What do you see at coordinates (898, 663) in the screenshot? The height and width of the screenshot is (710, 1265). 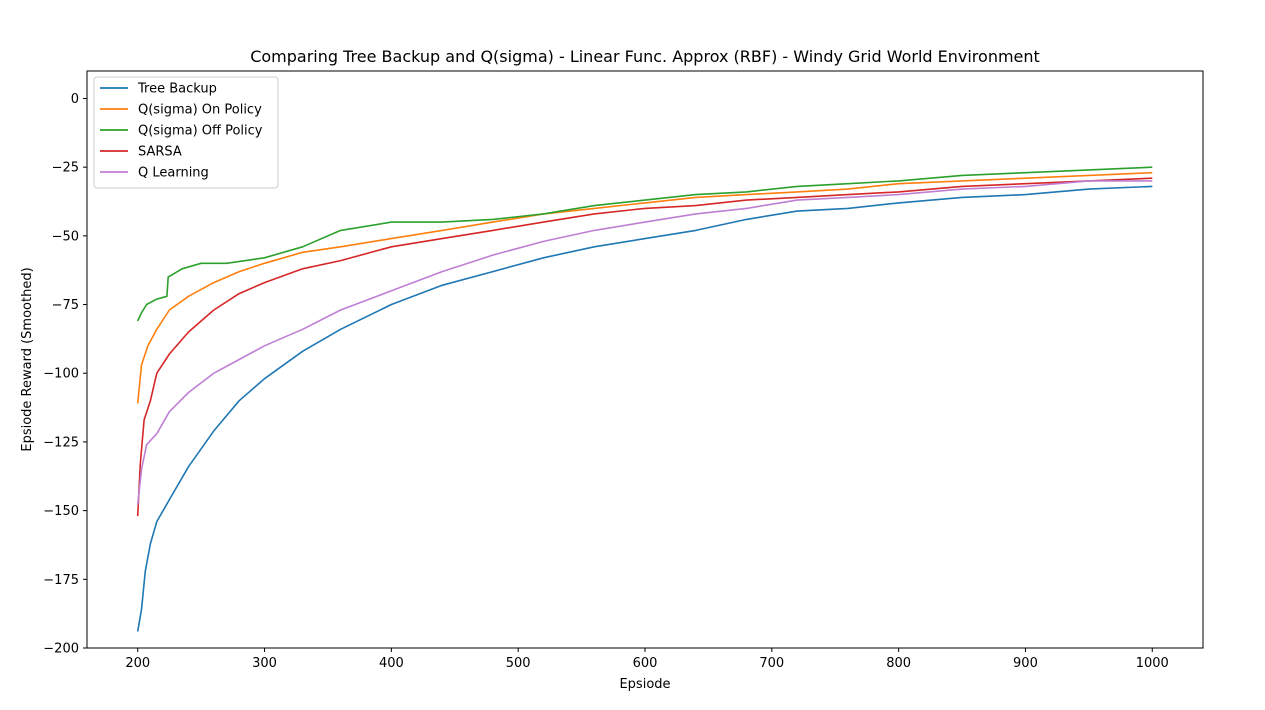 I see `x-tick-label: 800` at bounding box center [898, 663].